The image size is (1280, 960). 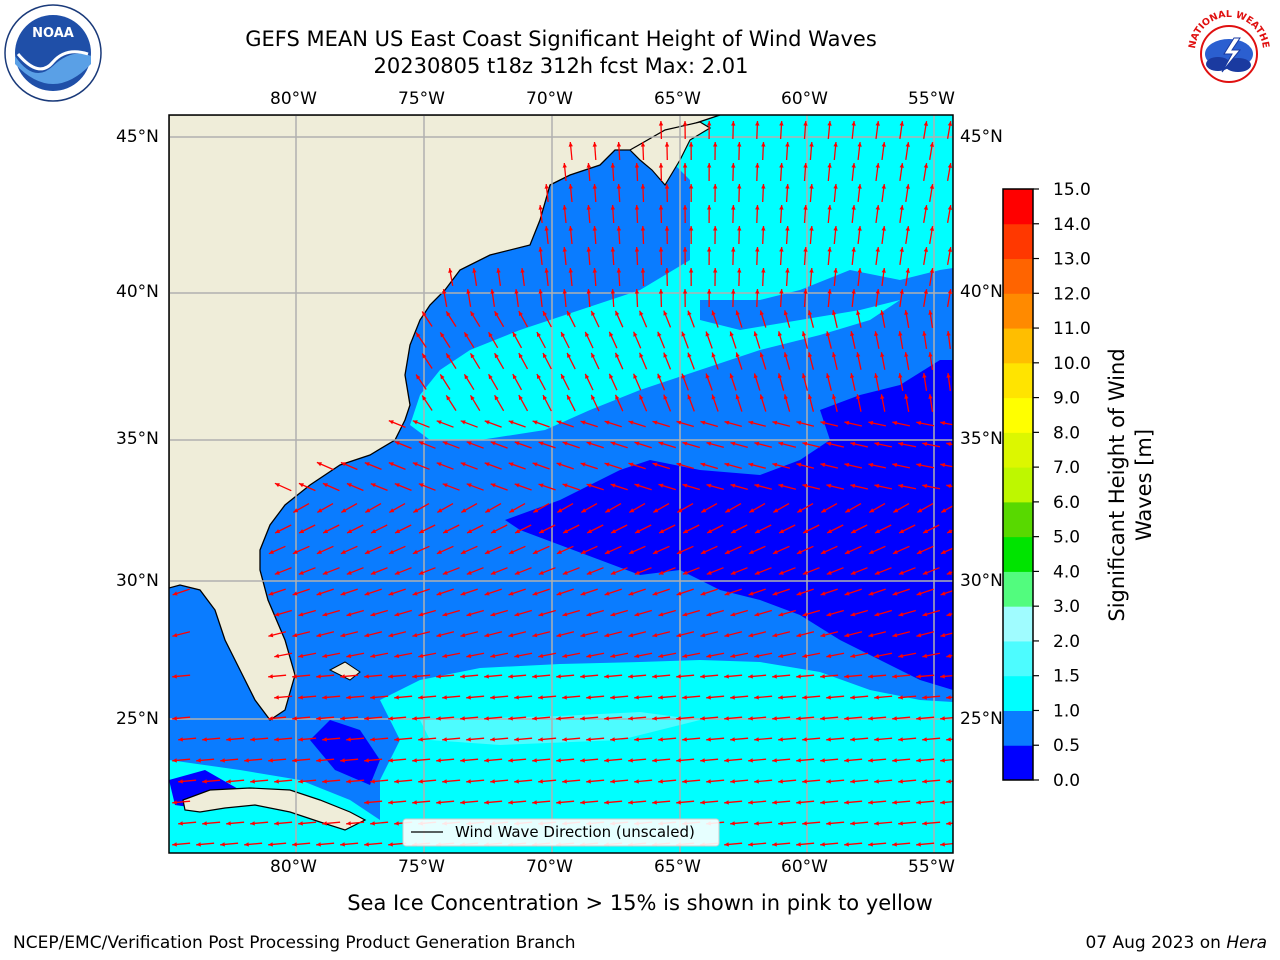 I want to click on colorbar-tick-label: 1.5, so click(x=1066, y=677).